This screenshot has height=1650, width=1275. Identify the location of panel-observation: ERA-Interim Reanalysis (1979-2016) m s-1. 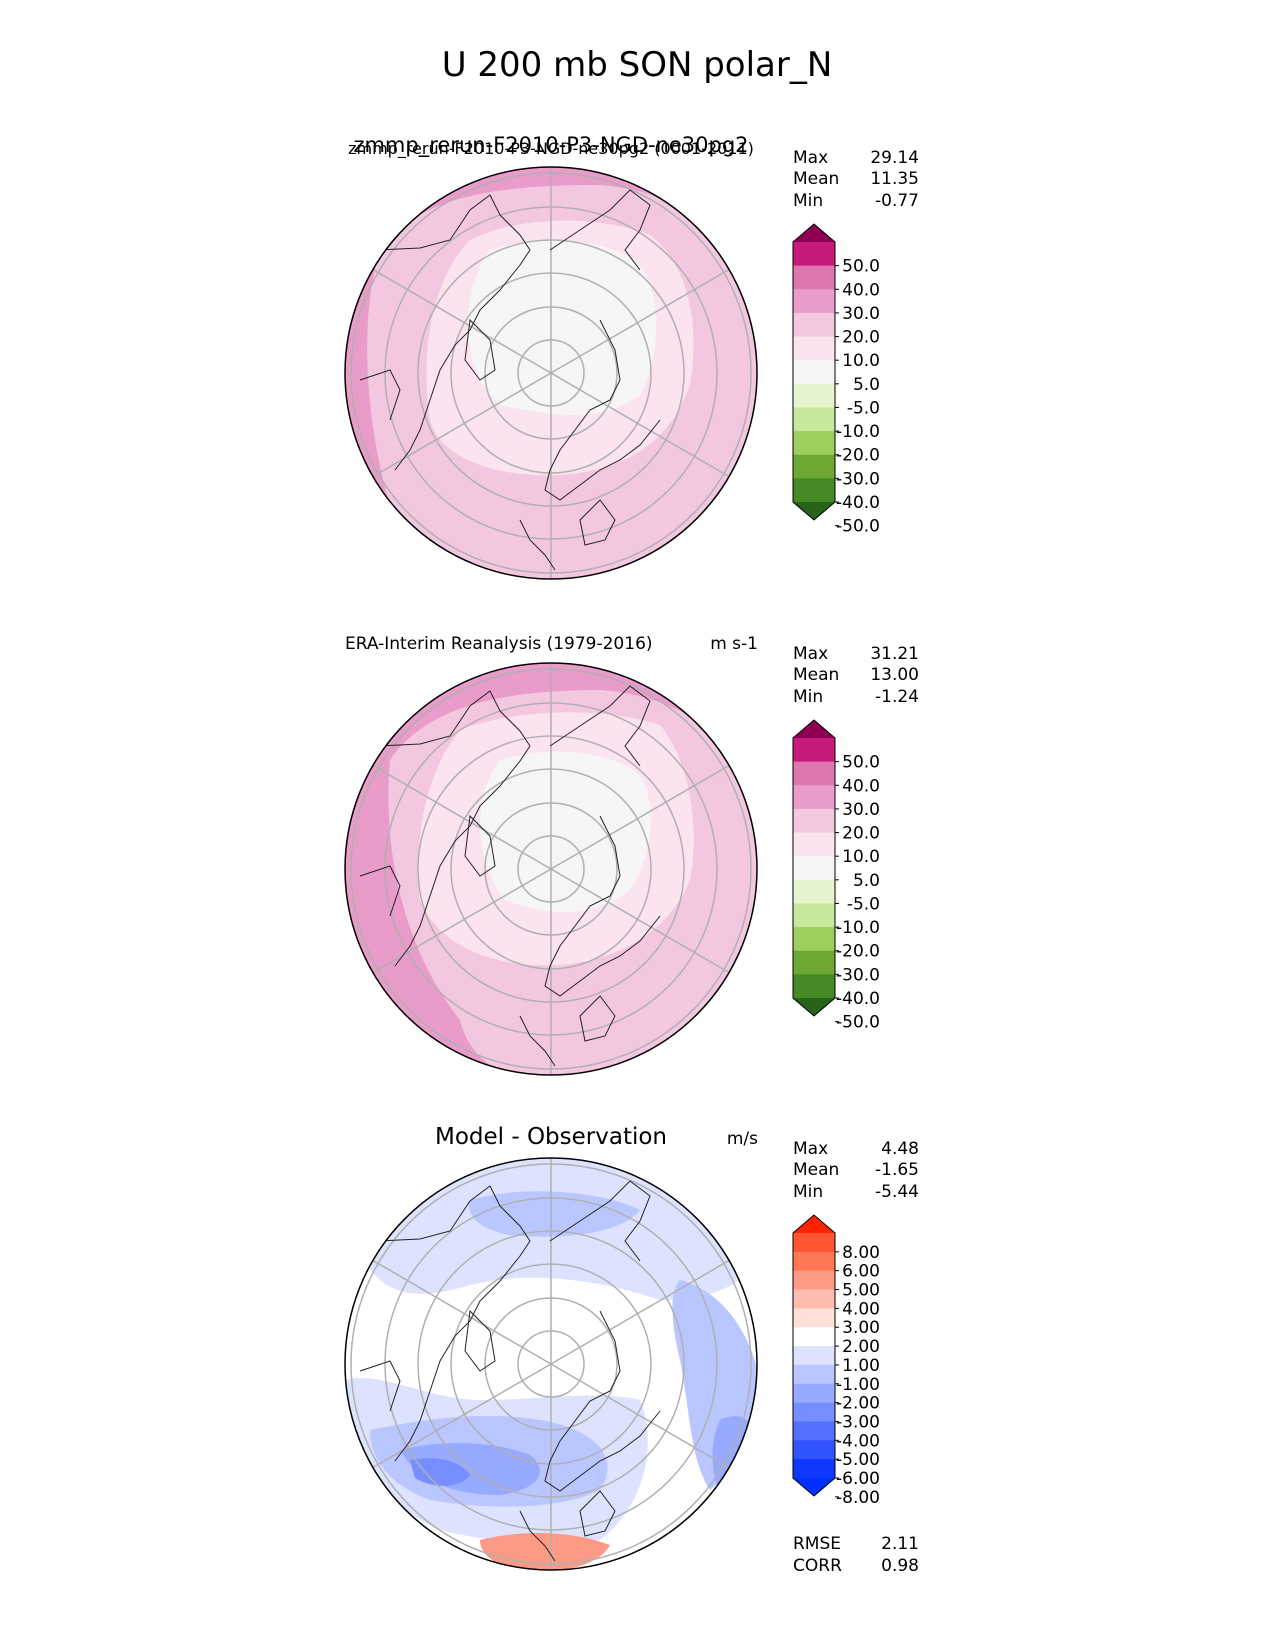
(631, 855).